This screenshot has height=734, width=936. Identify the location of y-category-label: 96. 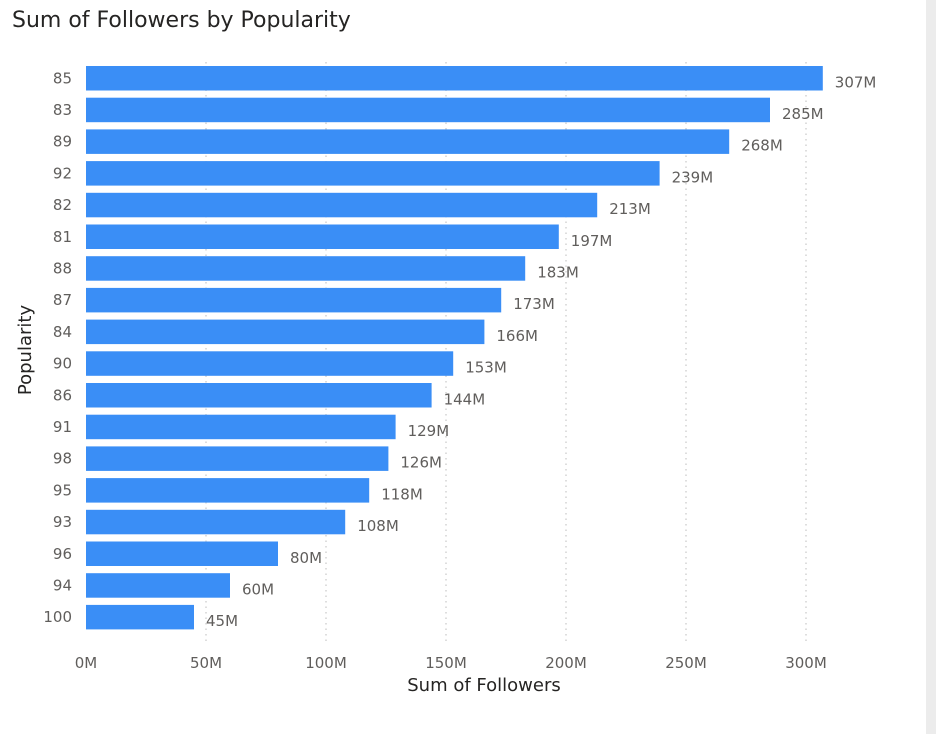
(62, 554).